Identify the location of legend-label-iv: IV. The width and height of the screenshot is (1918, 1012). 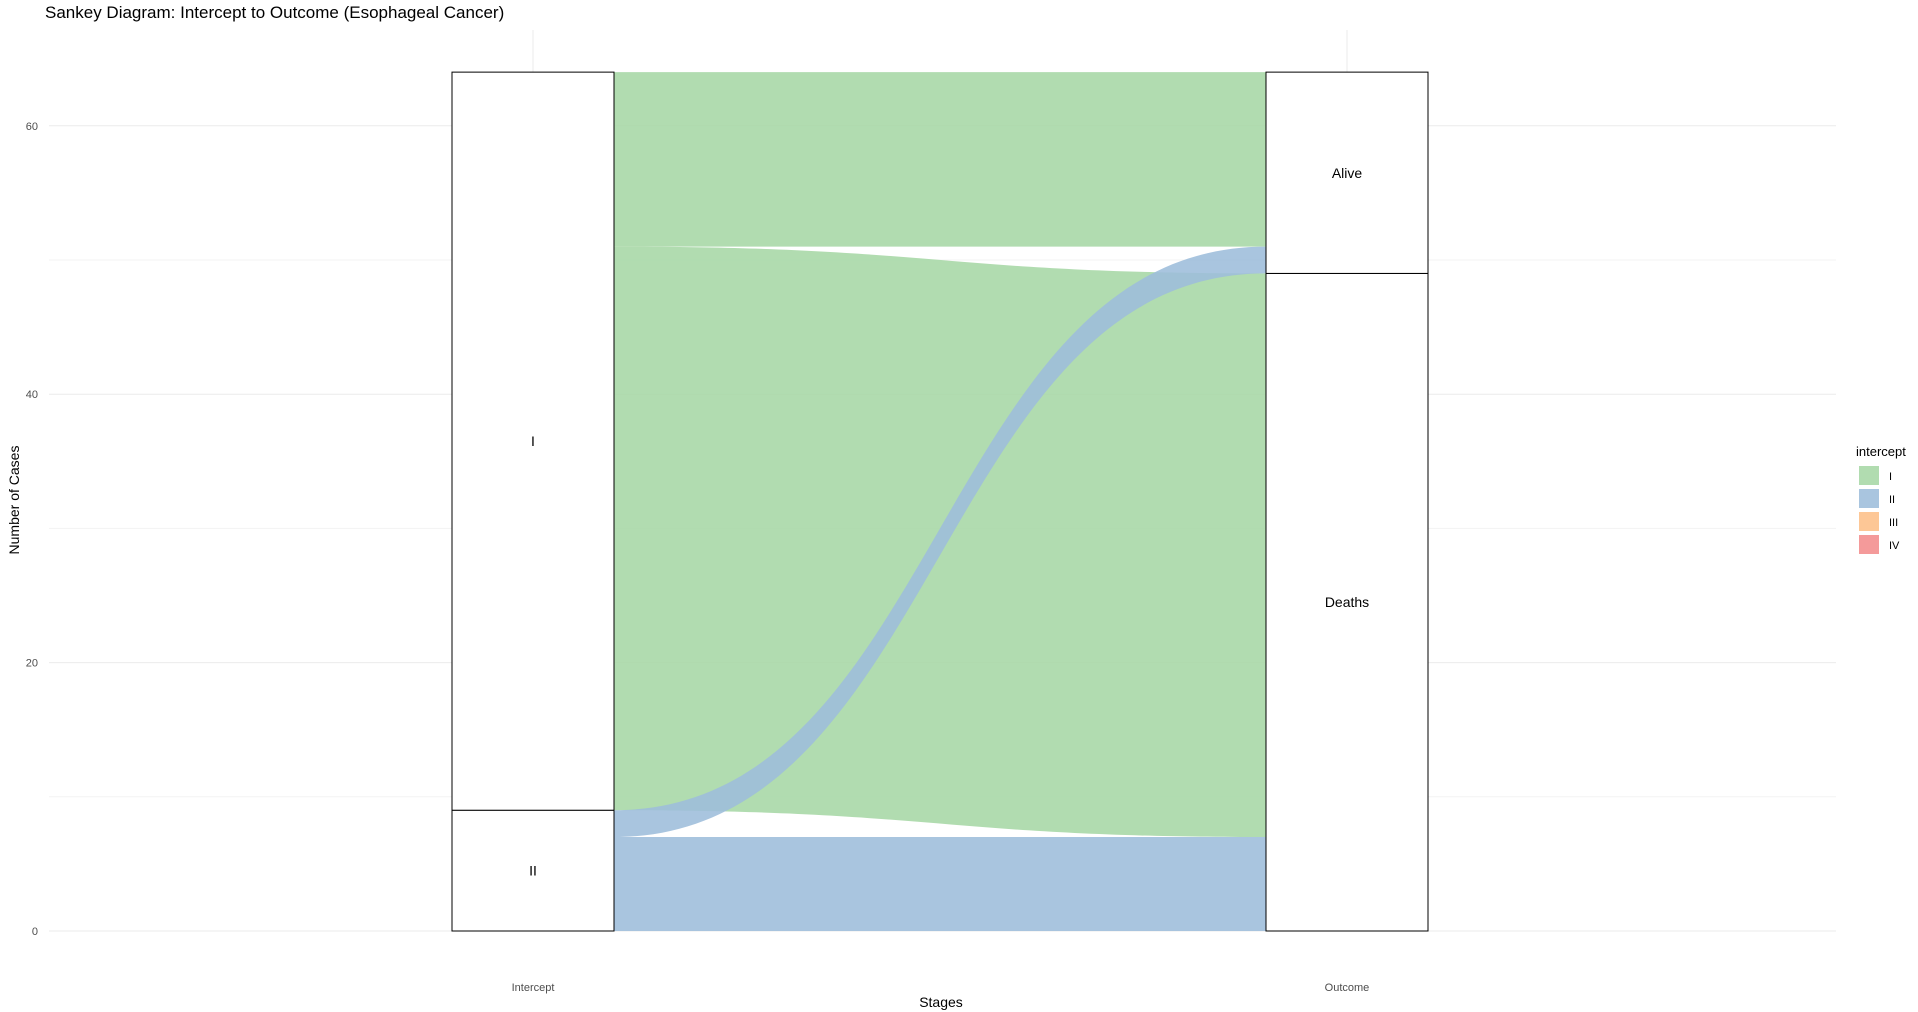
(1894, 546).